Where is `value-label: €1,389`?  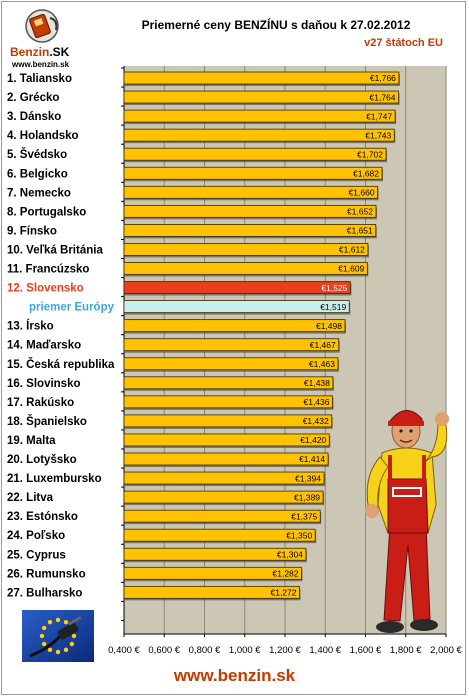
value-label: €1,389 is located at coordinates (307, 497).